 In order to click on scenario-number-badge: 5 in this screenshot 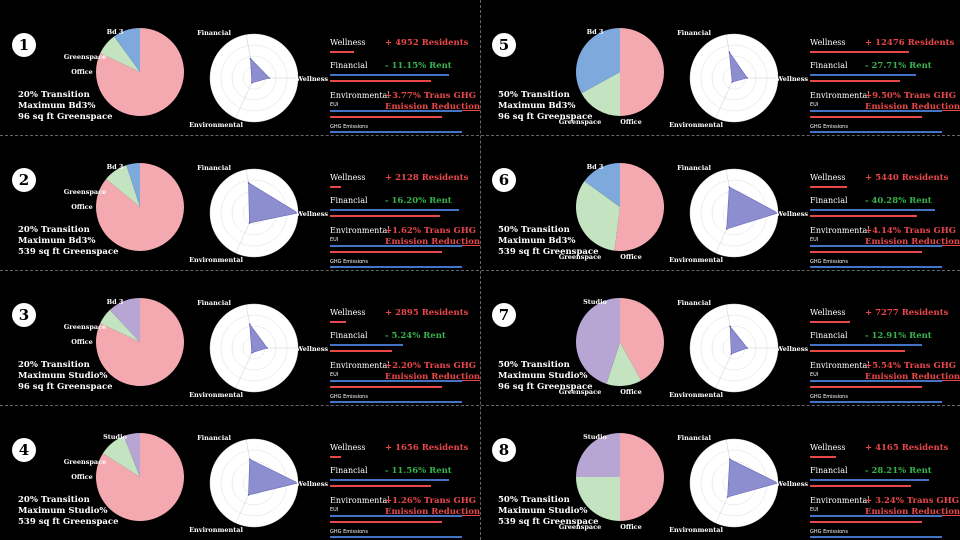, I will do `click(504, 45)`.